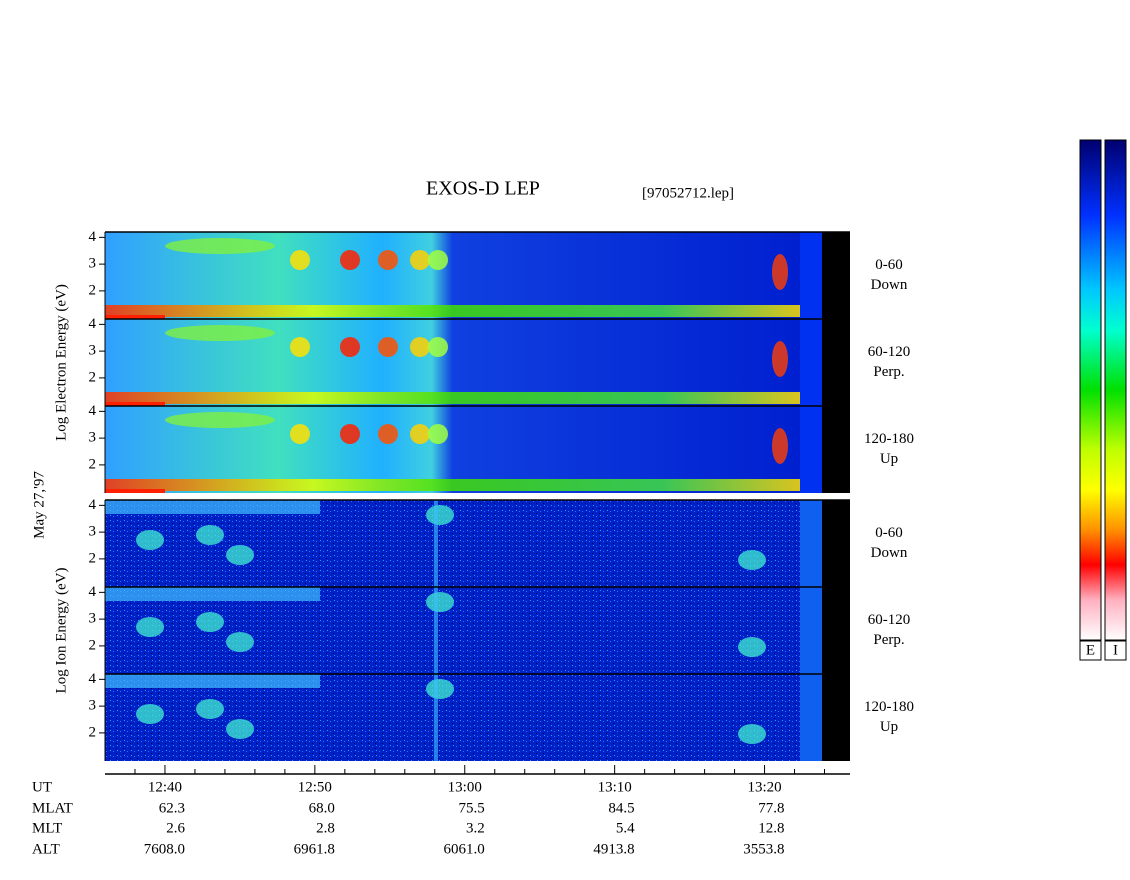 Image resolution: width=1130 pixels, height=880 pixels. I want to click on panel-sublabel: Up, so click(889, 727).